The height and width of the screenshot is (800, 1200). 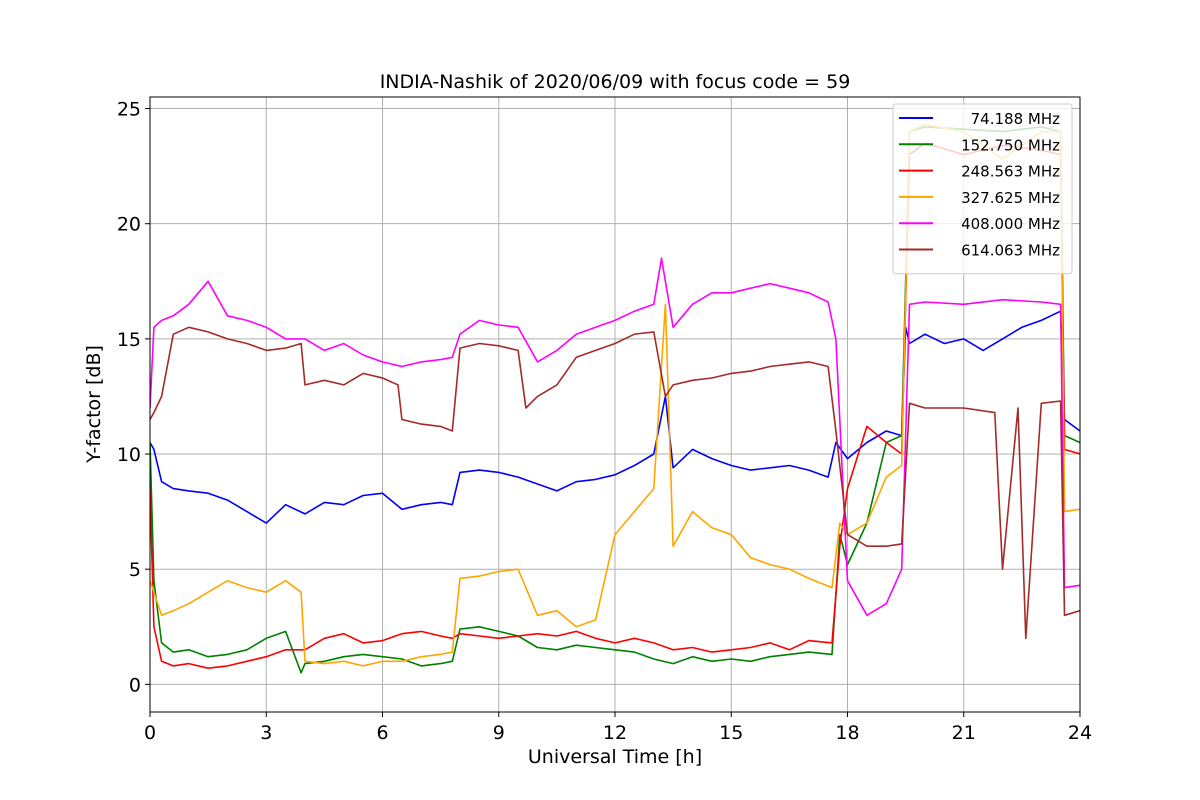 I want to click on x-tick-label: 6, so click(x=382, y=733).